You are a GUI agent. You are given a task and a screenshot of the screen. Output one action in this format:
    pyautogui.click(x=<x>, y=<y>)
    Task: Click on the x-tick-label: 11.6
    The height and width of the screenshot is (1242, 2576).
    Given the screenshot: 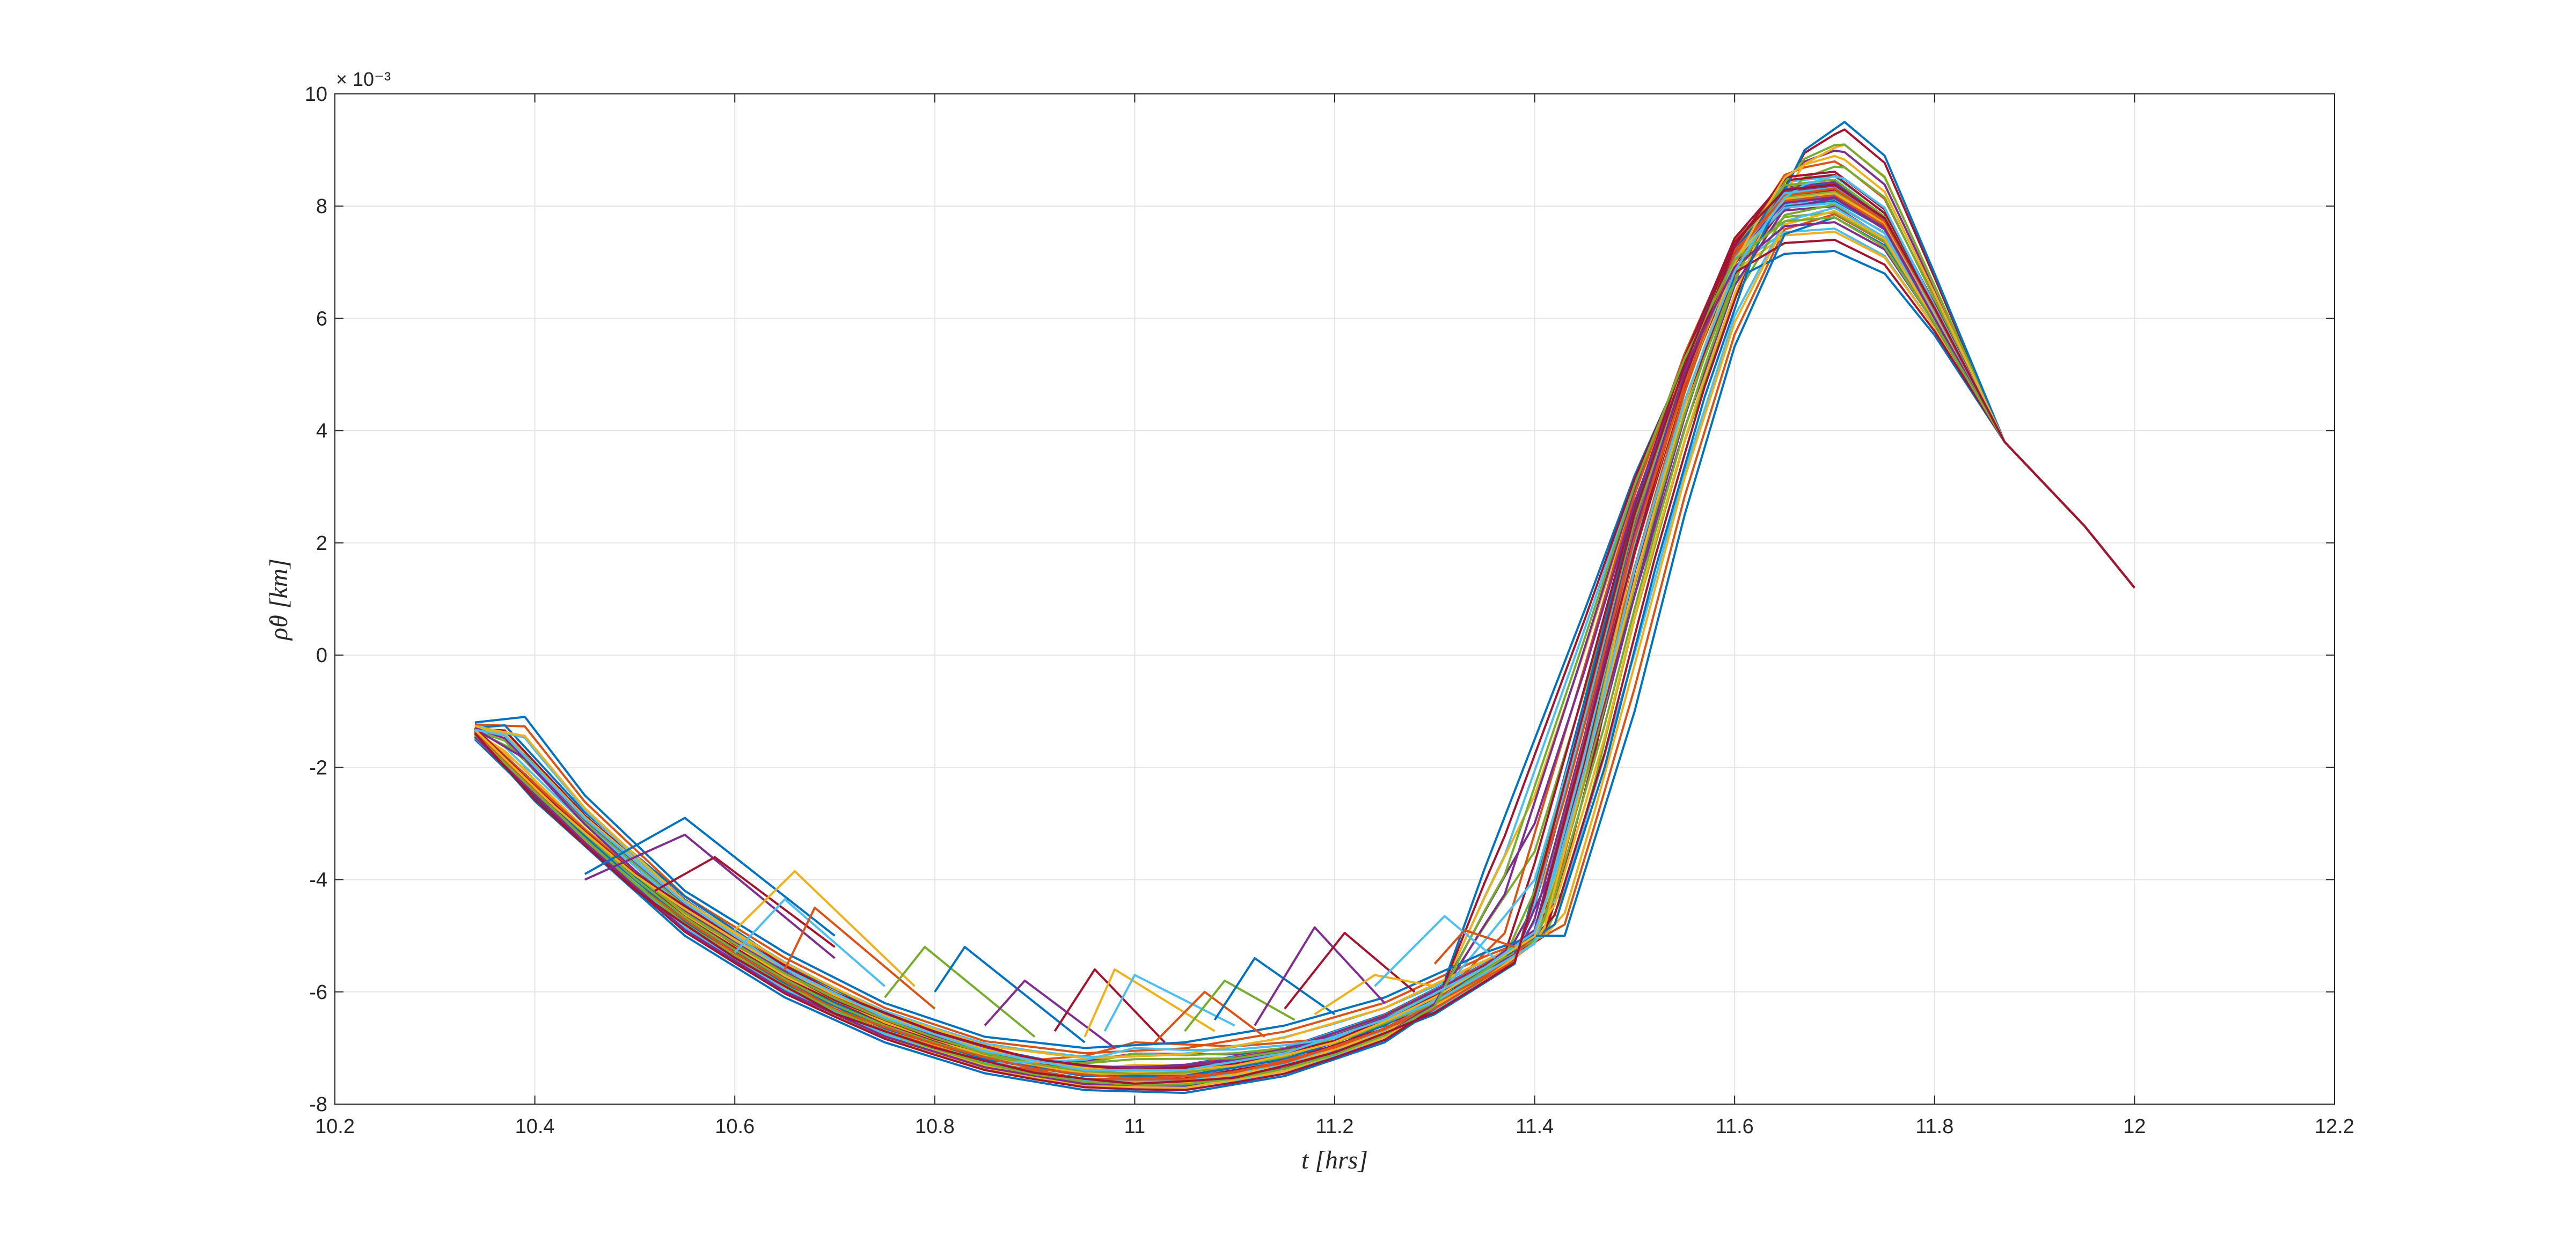 What is the action you would take?
    pyautogui.click(x=1735, y=1127)
    